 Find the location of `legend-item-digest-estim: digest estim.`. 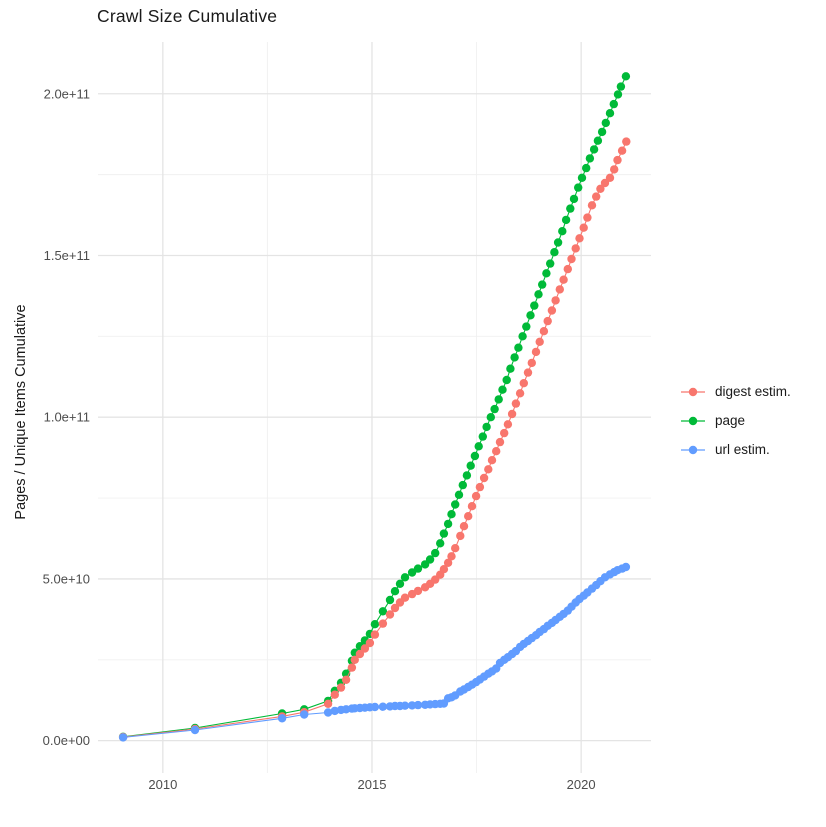

legend-item-digest-estim: digest estim. is located at coordinates (735, 391).